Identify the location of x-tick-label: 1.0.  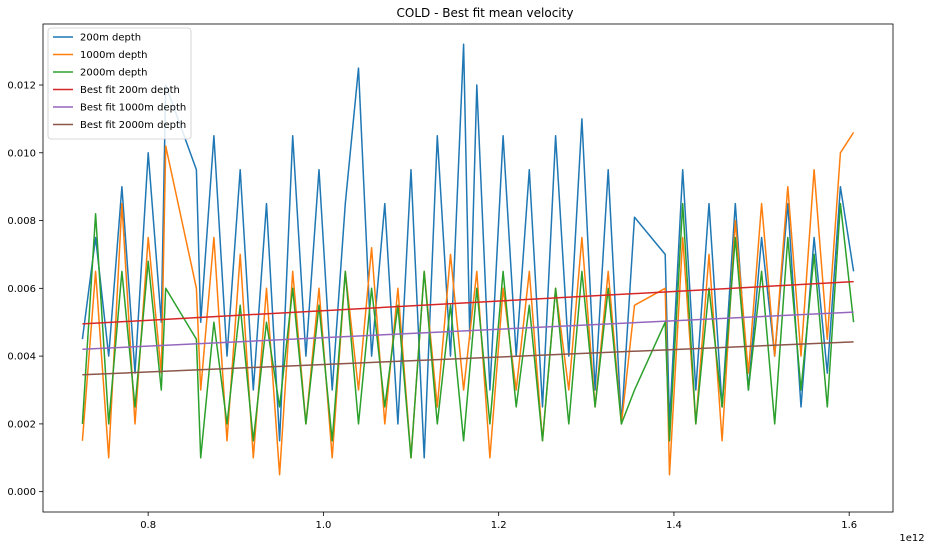
(323, 525).